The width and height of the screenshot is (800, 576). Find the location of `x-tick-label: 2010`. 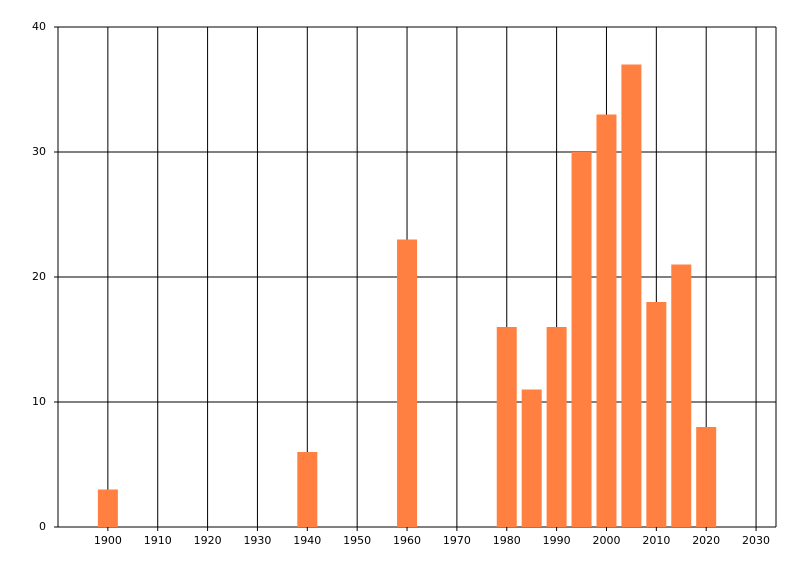

x-tick-label: 2010 is located at coordinates (656, 540).